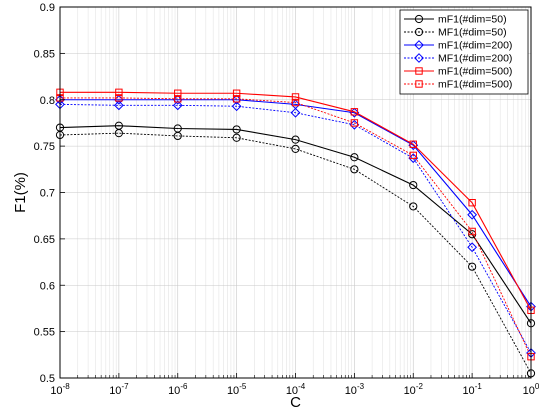 This screenshot has height=412, width=546. I want to click on legend-item: mF1(#dim=200), so click(458, 46).